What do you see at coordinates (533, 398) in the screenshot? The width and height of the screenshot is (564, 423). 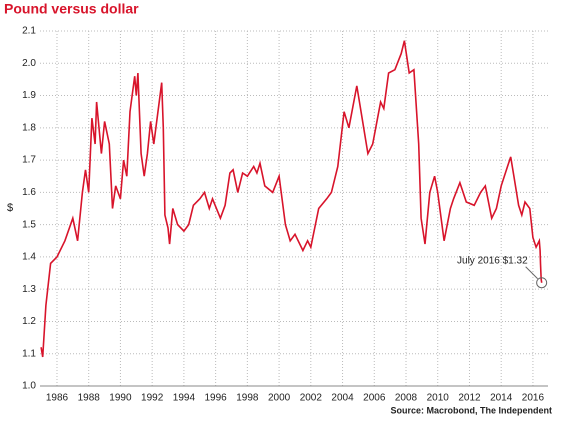 I see `x-tick-label: 2016` at bounding box center [533, 398].